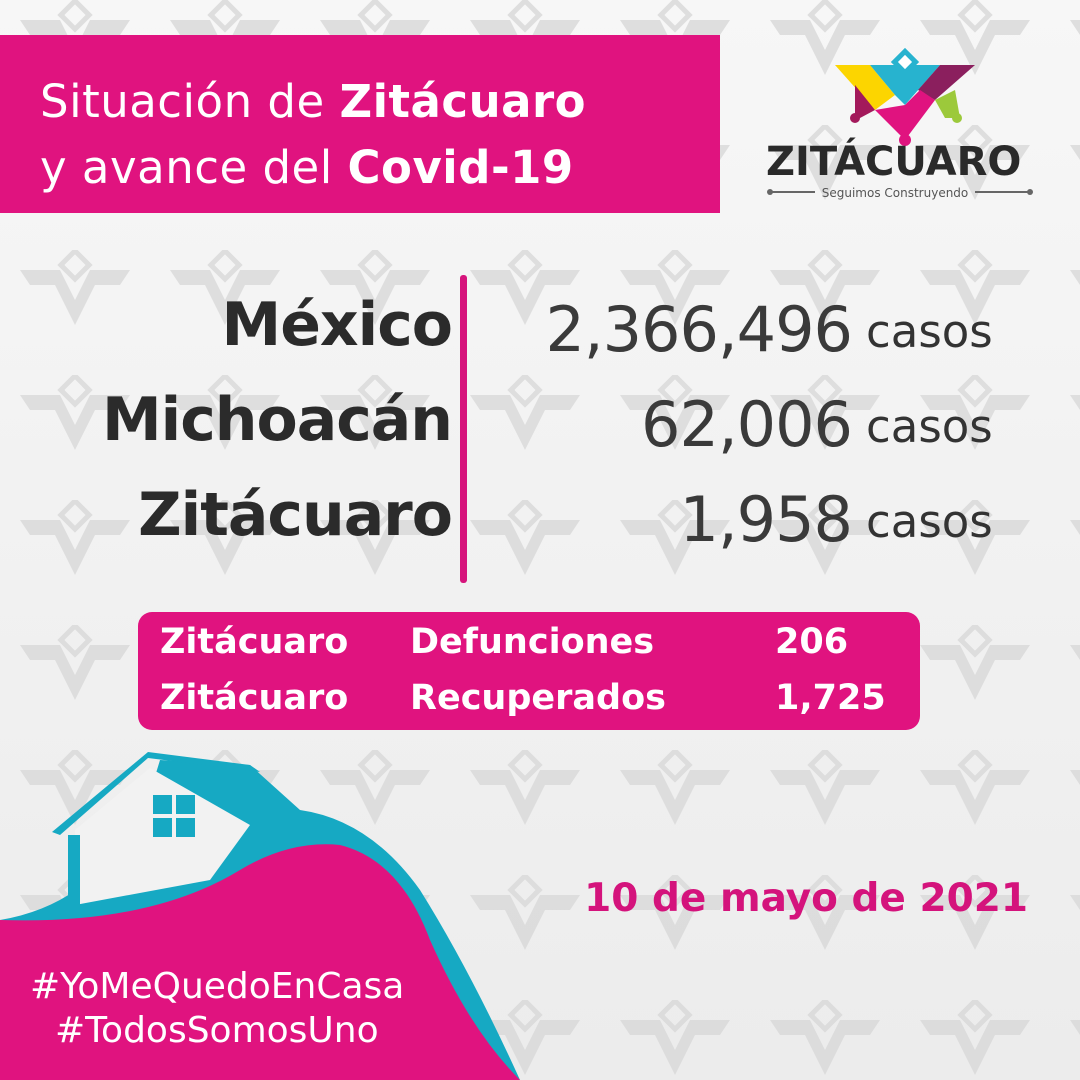 The height and width of the screenshot is (1080, 1080). I want to click on stat-place-zitacuaro: Zitácuaro, so click(295, 515).